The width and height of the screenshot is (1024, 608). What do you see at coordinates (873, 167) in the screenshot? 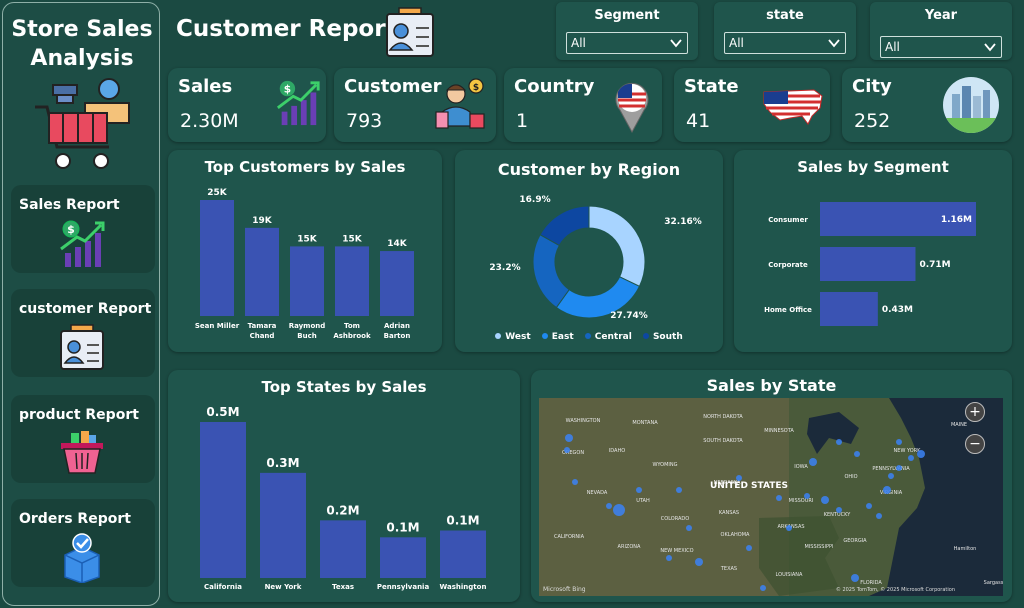
I see `chart-title: Sales by Segment` at bounding box center [873, 167].